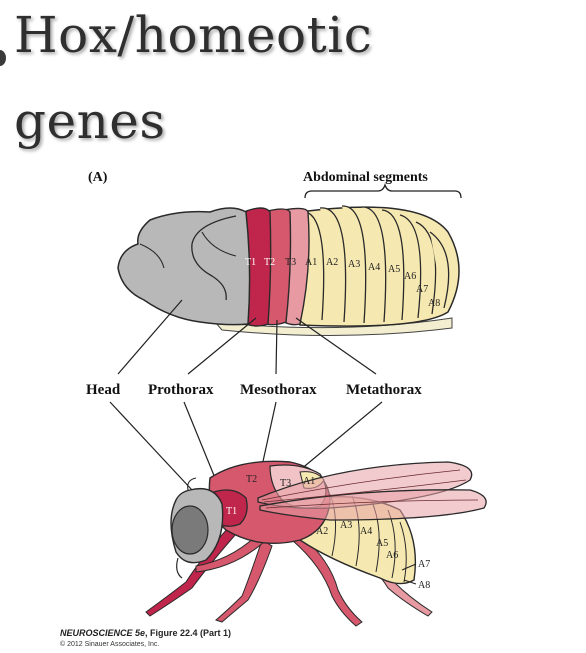 The height and width of the screenshot is (653, 586). Describe the element at coordinates (341, 436) in the screenshot. I see `leader-line-fly-t3` at that location.